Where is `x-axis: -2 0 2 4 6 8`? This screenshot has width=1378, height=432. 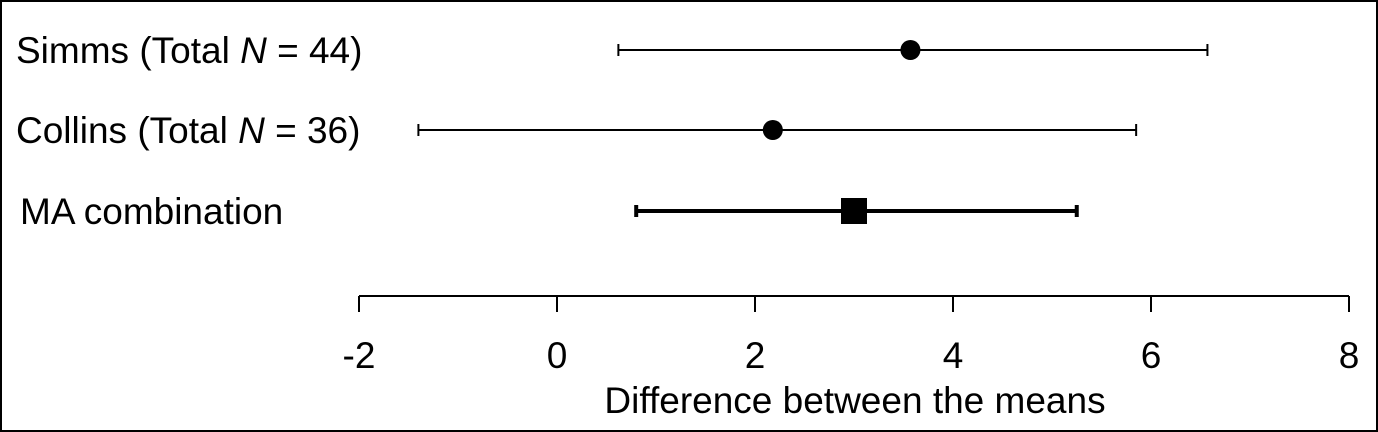 x-axis: -2 0 2 4 6 8 is located at coordinates (851, 335).